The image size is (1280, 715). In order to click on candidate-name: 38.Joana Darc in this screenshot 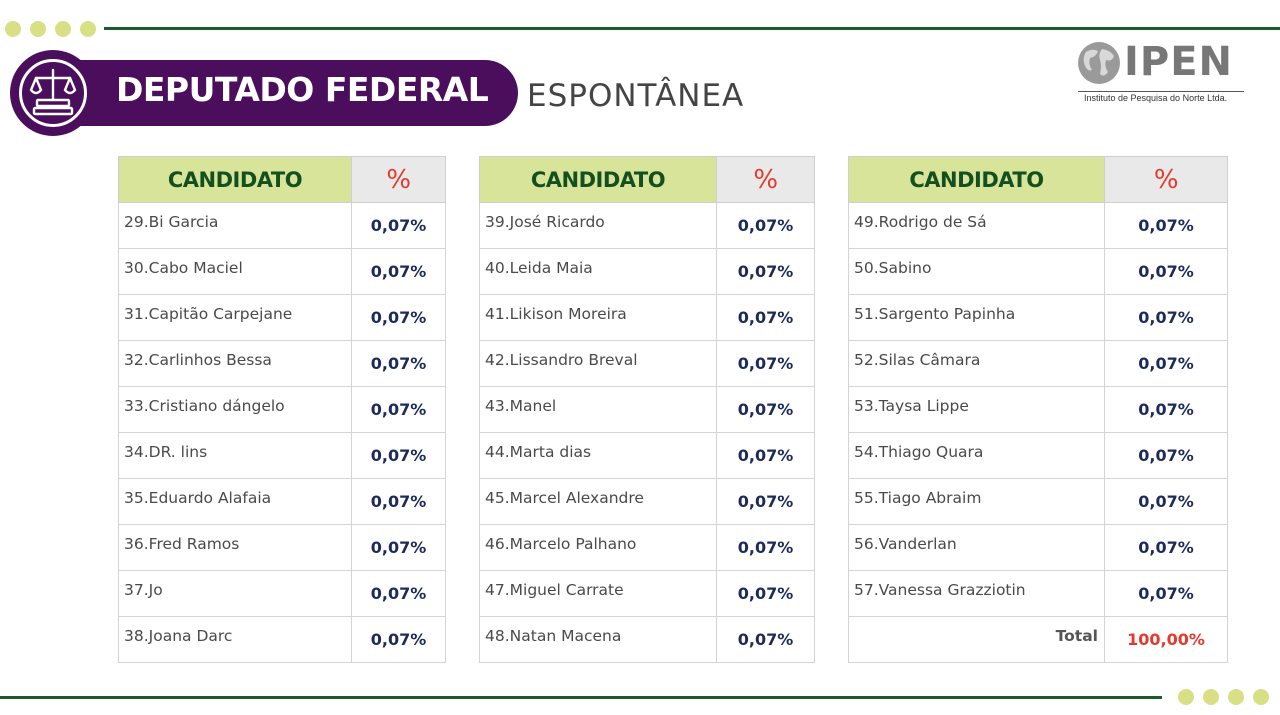, I will do `click(235, 639)`.